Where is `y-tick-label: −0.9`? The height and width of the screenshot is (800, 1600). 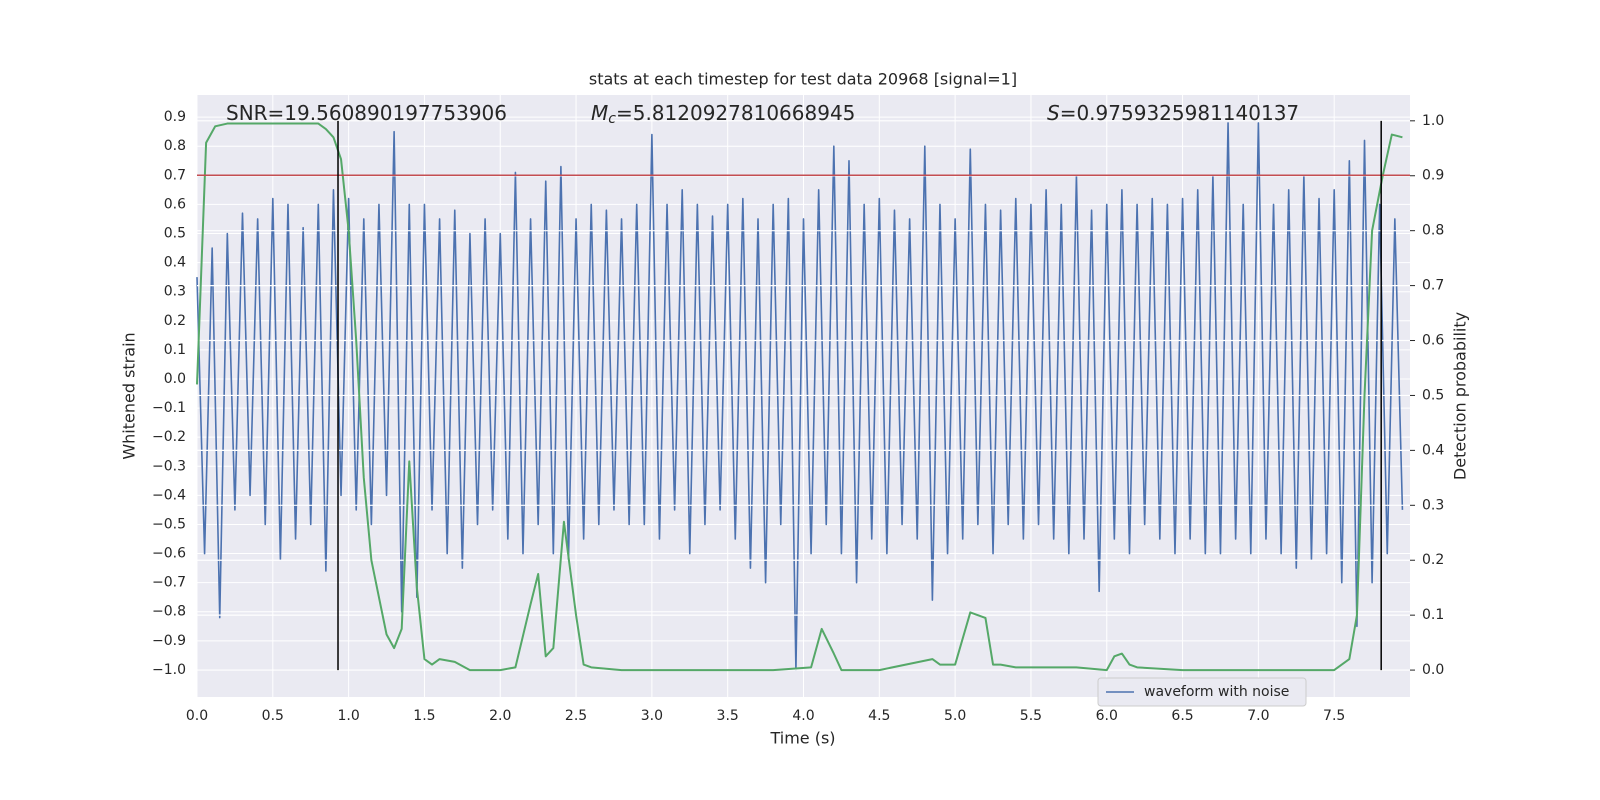
y-tick-label: −0.9 is located at coordinates (169, 641).